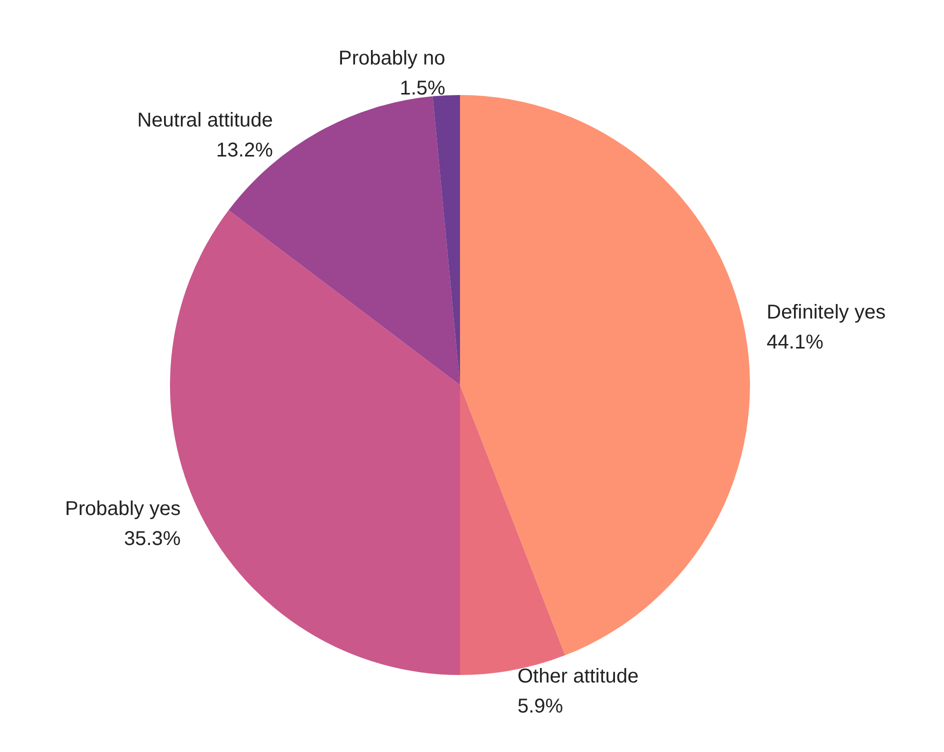 Image resolution: width=944 pixels, height=752 pixels. What do you see at coordinates (123, 509) in the screenshot?
I see `slice-label: Probably yes` at bounding box center [123, 509].